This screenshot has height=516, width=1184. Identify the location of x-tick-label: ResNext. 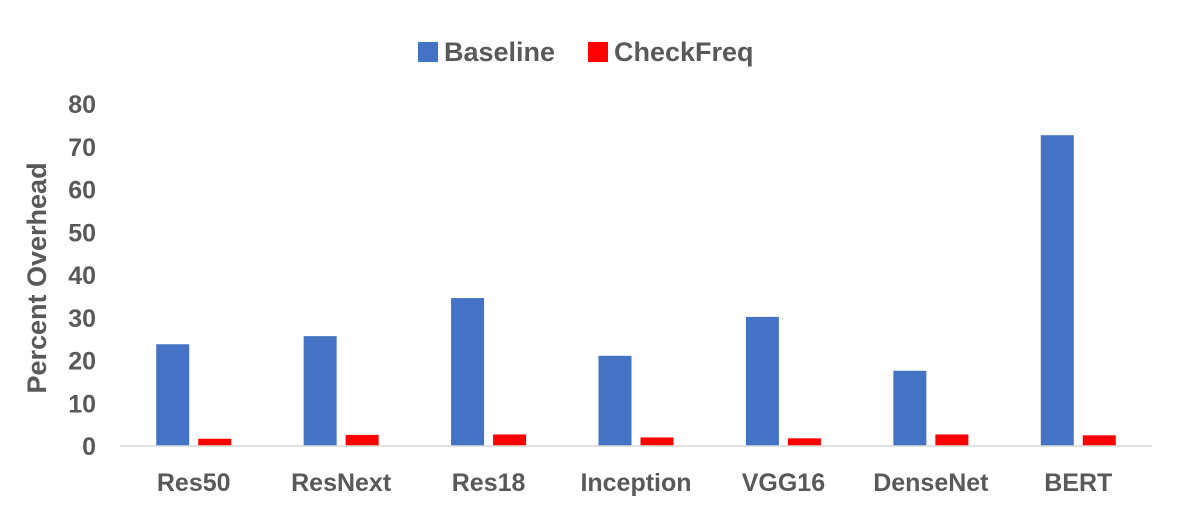
(341, 483).